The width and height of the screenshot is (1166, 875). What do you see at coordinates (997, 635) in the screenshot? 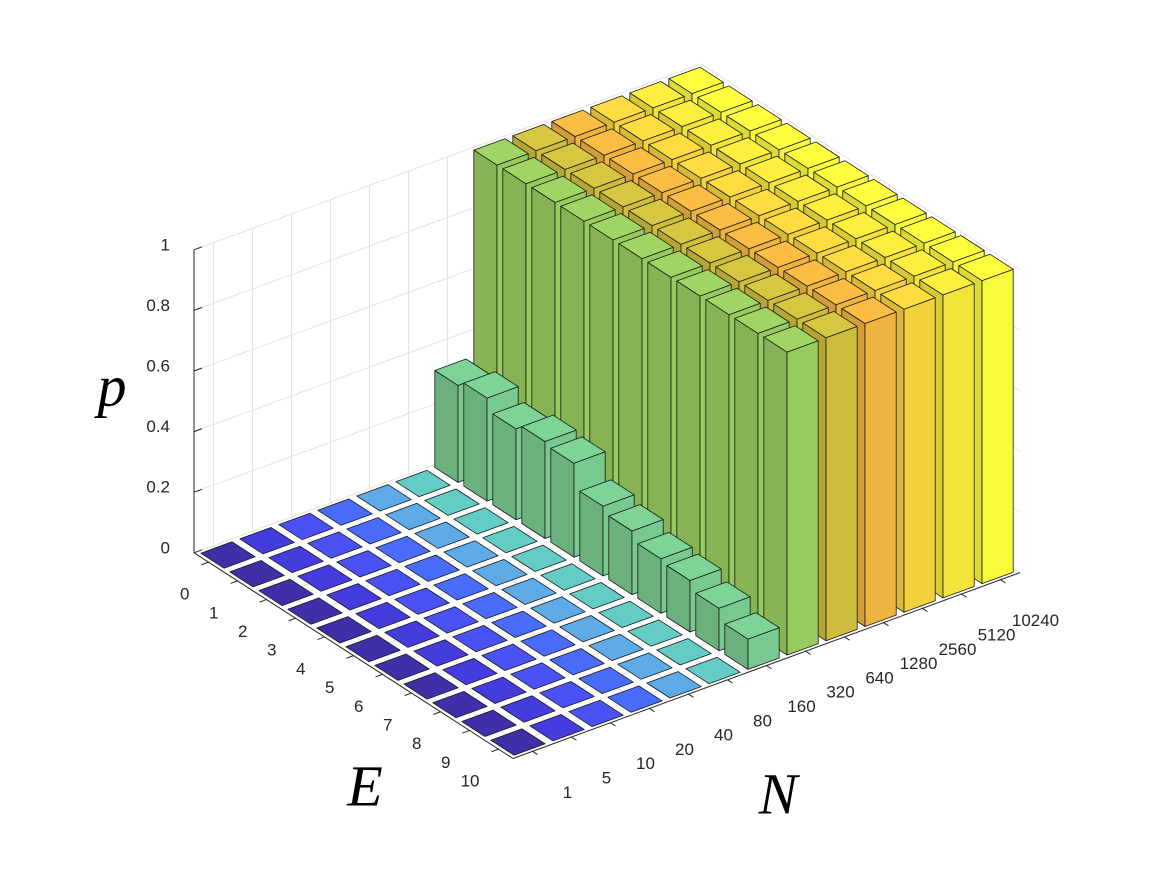
I see `x-tick-label: 5120` at bounding box center [997, 635].